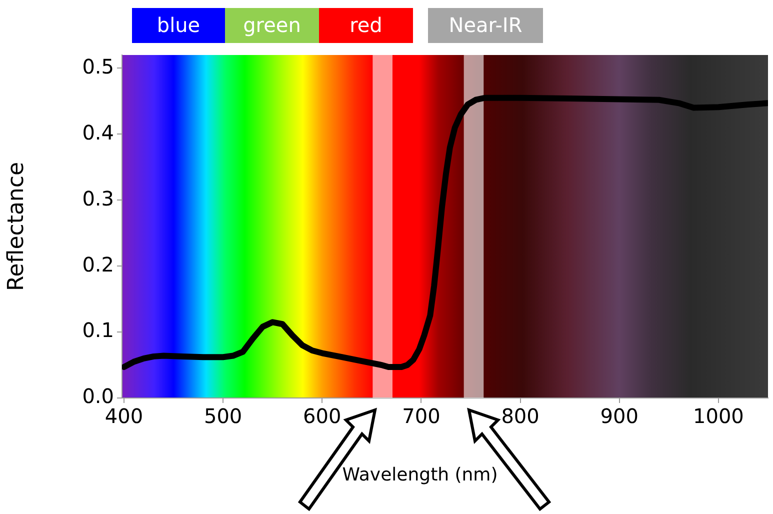 This screenshot has height=514, width=773. Describe the element at coordinates (485, 25) in the screenshot. I see `text: Near-IR` at that location.